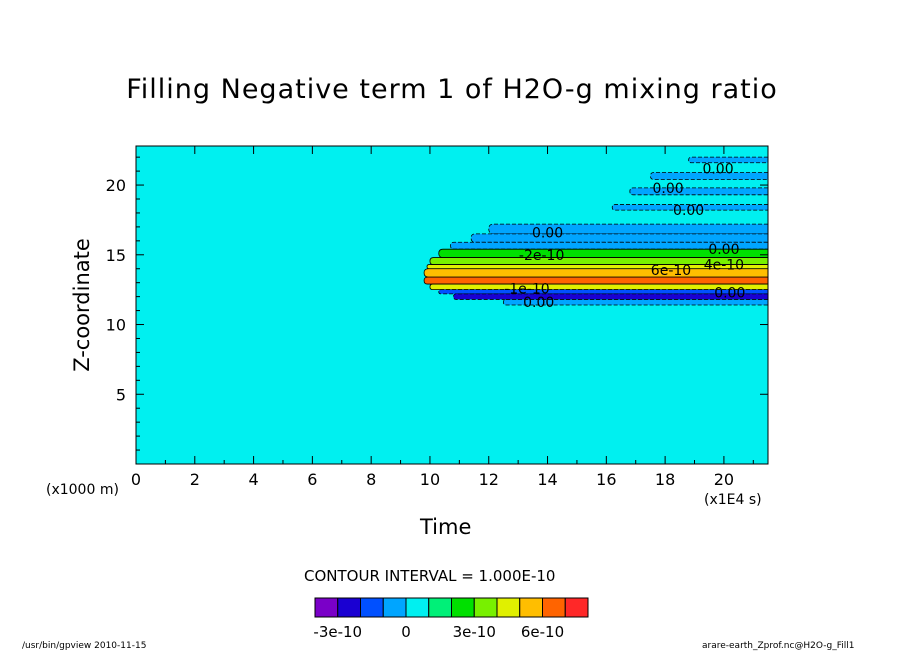 This screenshot has height=654, width=904. What do you see at coordinates (474, 632) in the screenshot?
I see `colorbar-tick-label-2: 3e-10` at bounding box center [474, 632].